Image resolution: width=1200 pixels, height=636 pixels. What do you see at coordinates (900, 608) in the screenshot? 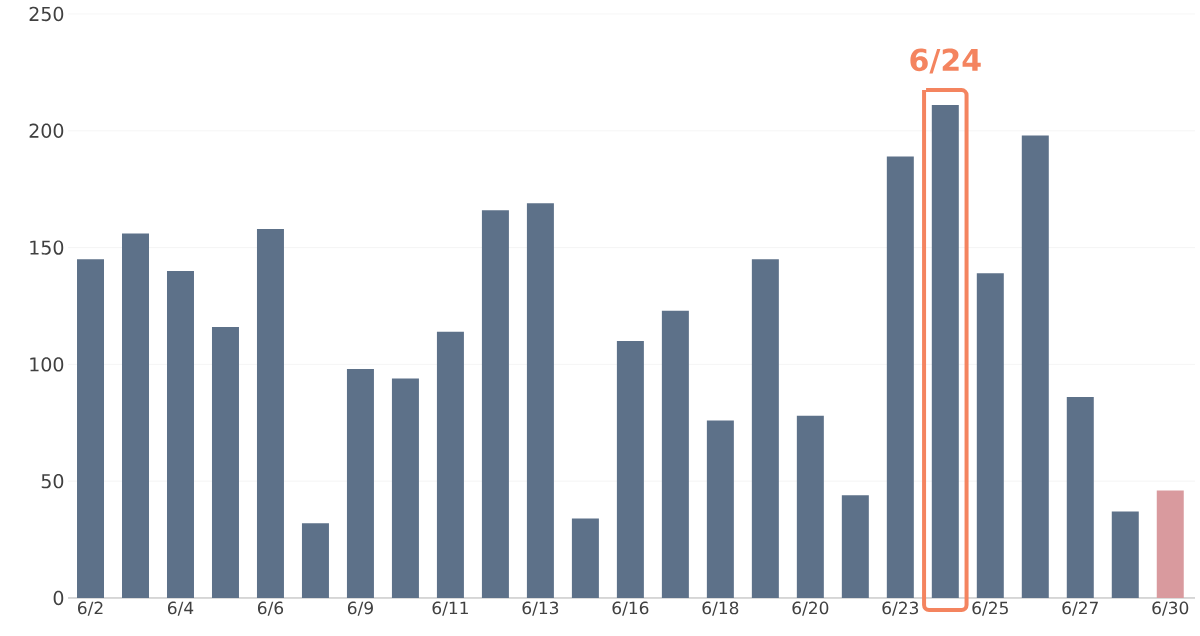
I see `x-tick-label: 6/23` at bounding box center [900, 608].